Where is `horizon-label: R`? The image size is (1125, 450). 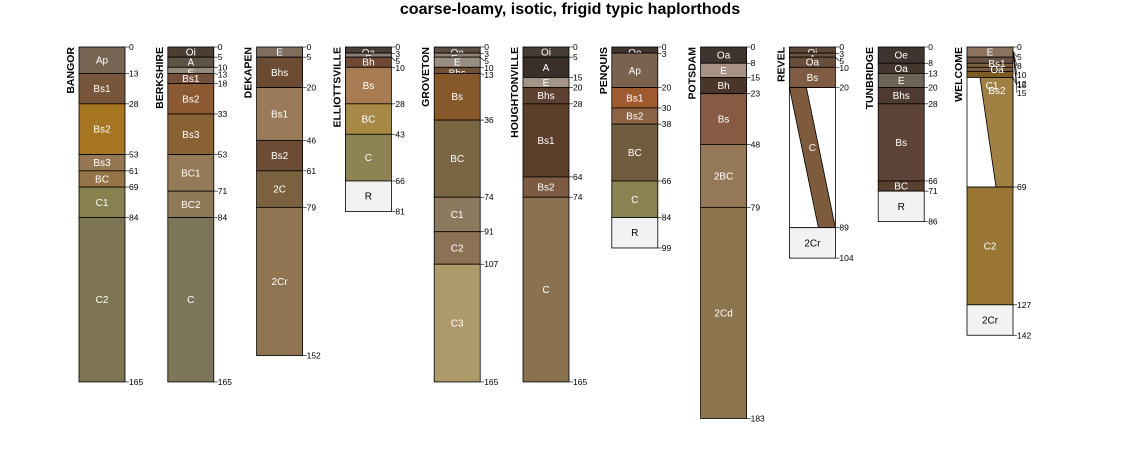 horizon-label: R is located at coordinates (634, 233).